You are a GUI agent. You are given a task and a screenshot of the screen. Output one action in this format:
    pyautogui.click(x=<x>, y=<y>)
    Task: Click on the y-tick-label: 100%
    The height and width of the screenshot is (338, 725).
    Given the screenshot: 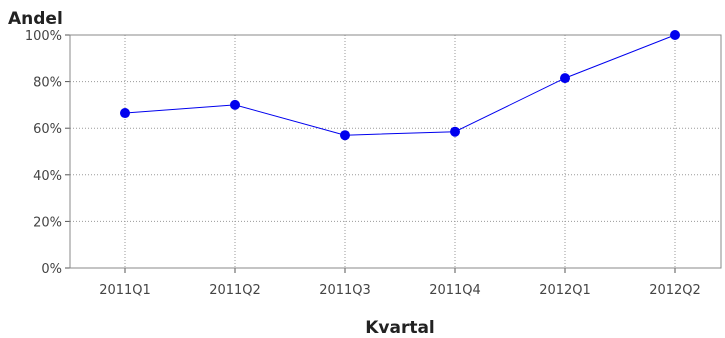 What is the action you would take?
    pyautogui.click(x=43, y=36)
    